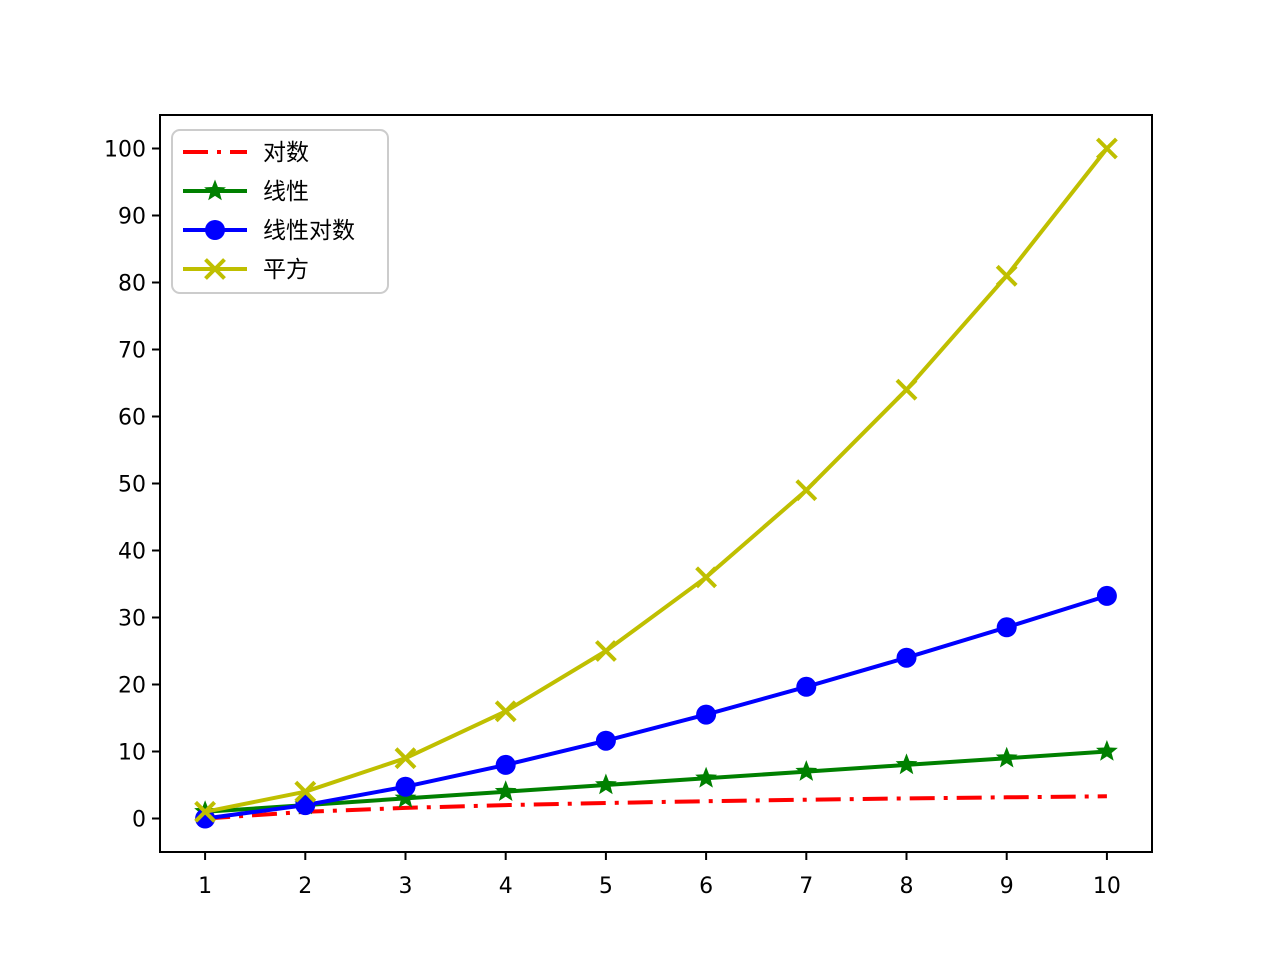  Describe the element at coordinates (286, 192) in the screenshot. I see `legend-label: 线性` at that location.